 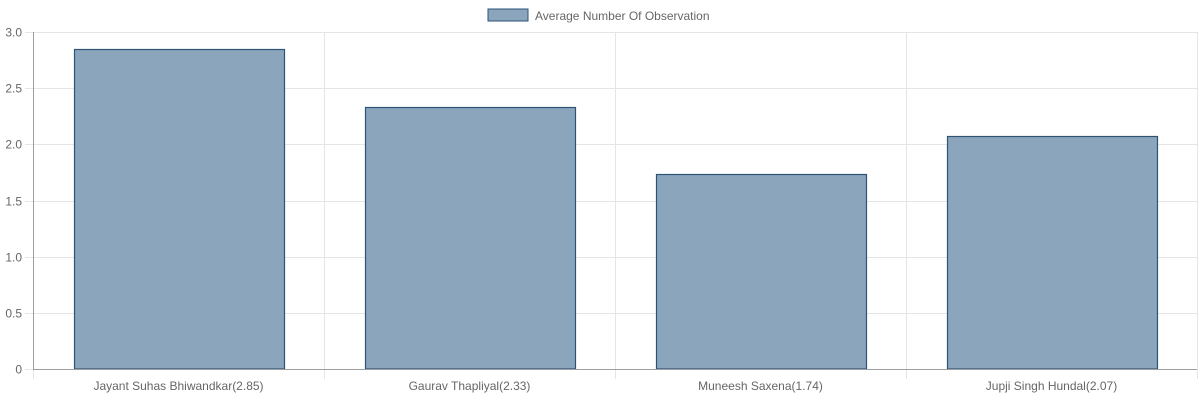 I want to click on y-tick-label: 2.5, so click(x=13, y=89).